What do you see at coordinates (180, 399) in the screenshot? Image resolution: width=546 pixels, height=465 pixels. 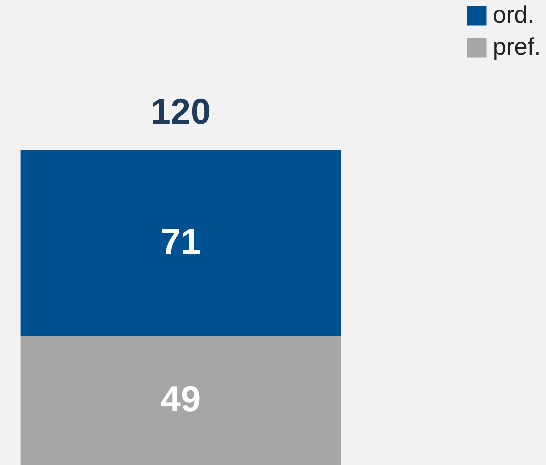 I see `data-label: 49` at bounding box center [180, 399].